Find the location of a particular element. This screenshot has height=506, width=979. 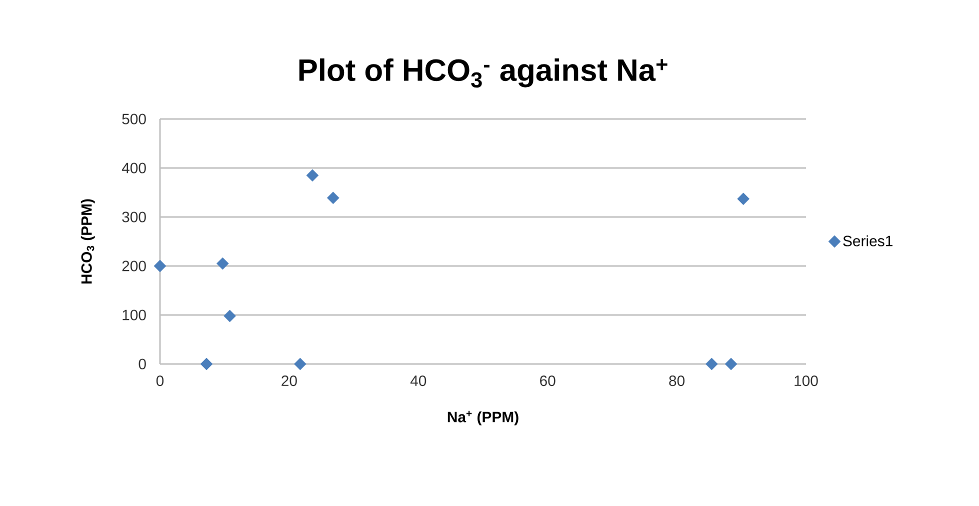

y-tick-label: 0 is located at coordinates (142, 364).